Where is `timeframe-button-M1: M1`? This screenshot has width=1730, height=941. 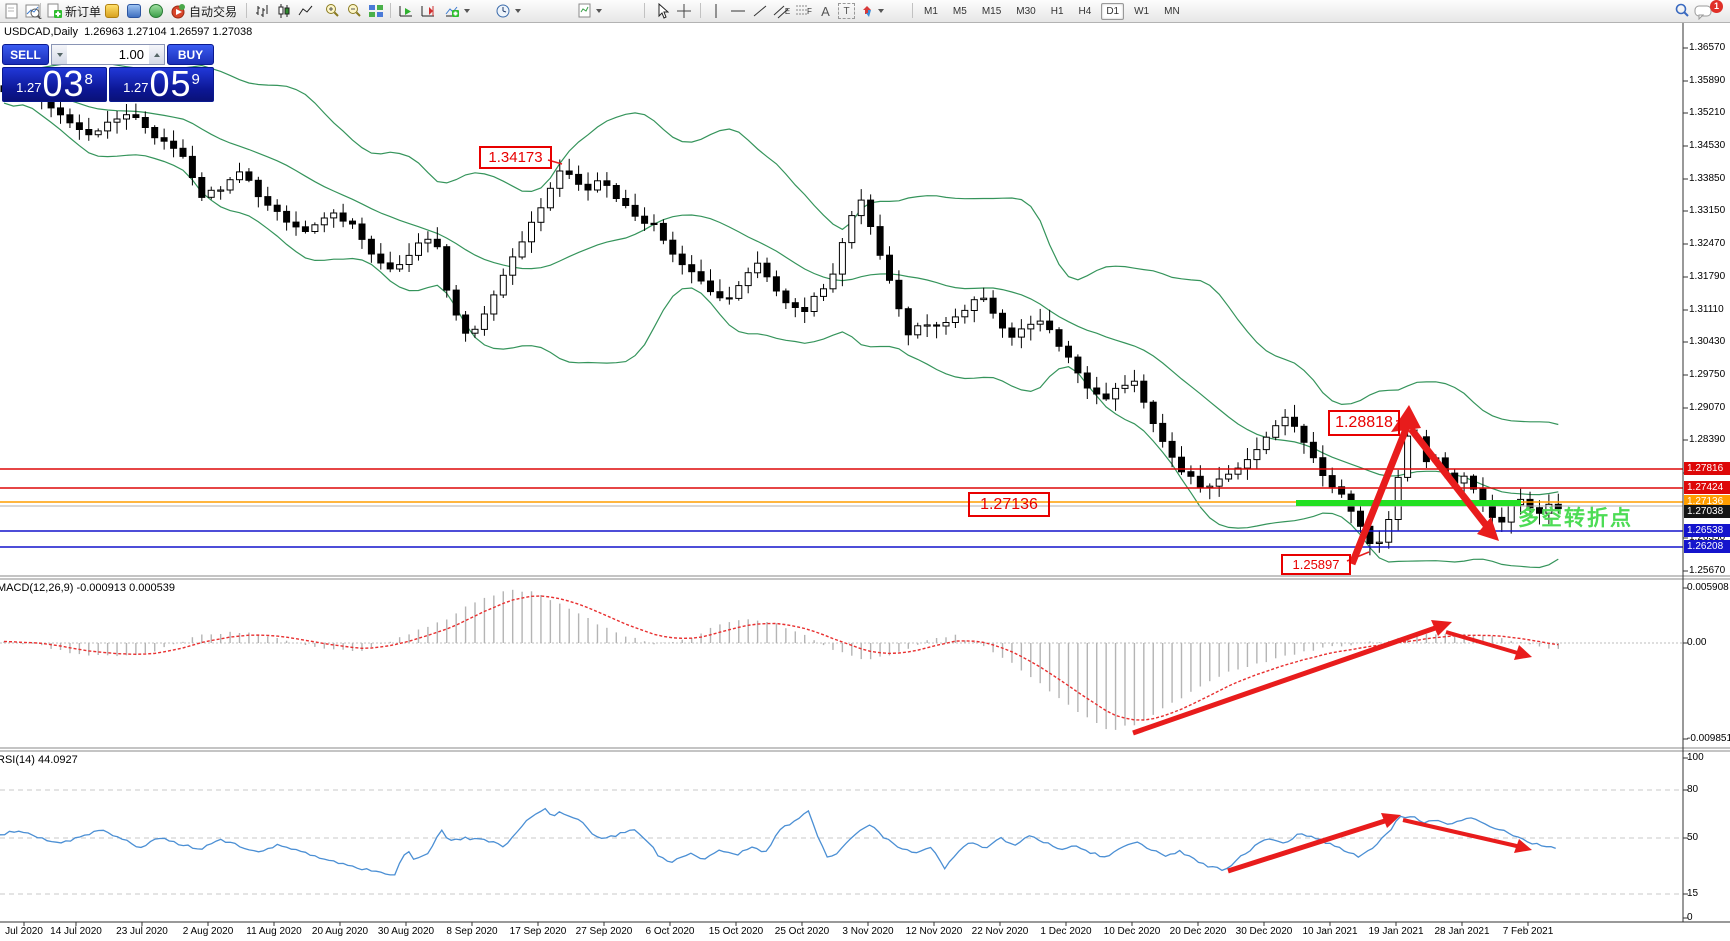
timeframe-button-M1: M1 is located at coordinates (931, 11).